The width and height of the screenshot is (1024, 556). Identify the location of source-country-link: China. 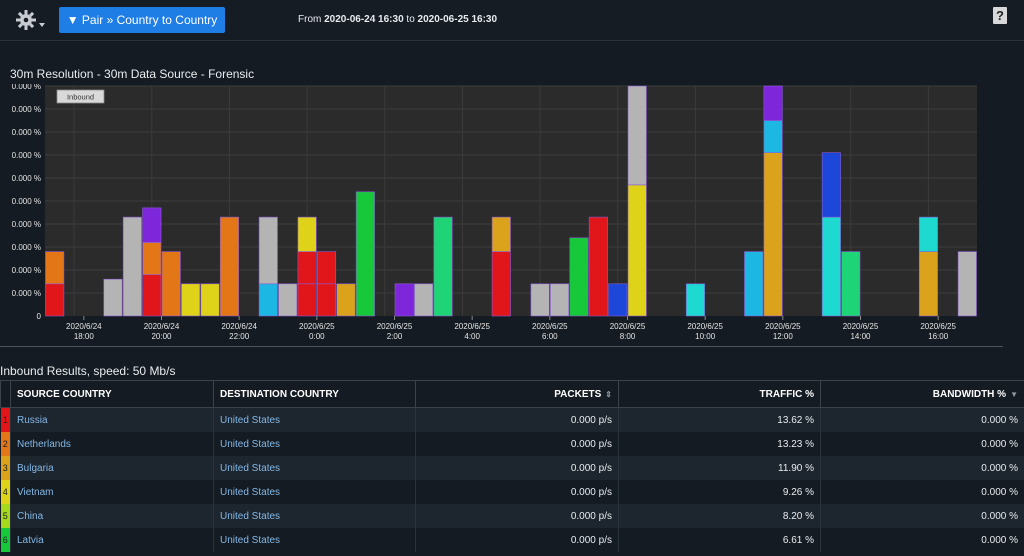
(30, 516).